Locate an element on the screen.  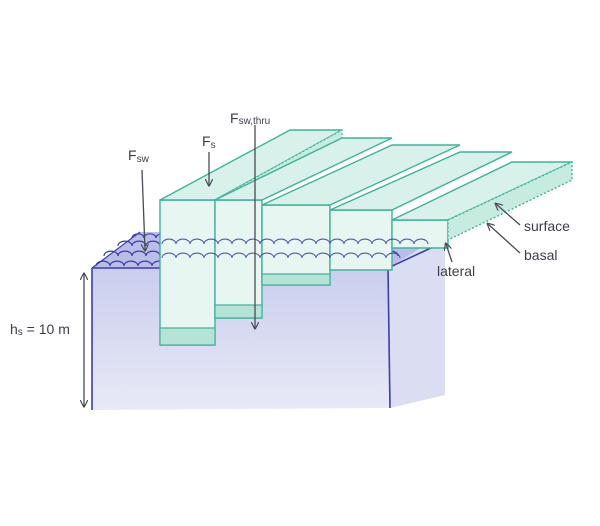
fswthru-label: Fsw,thru is located at coordinates (250, 118).